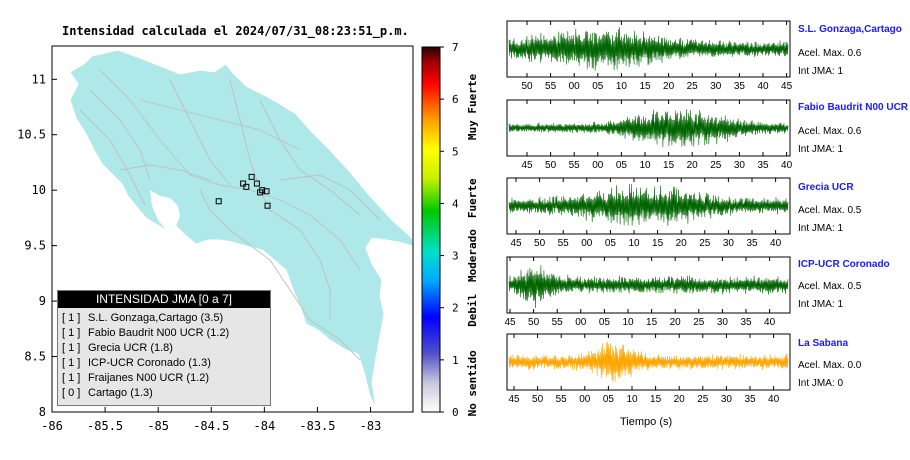 Image resolution: width=910 pixels, height=460 pixels. I want to click on trace-station-name: S.L. Gonzaga,Cartago, so click(850, 29).